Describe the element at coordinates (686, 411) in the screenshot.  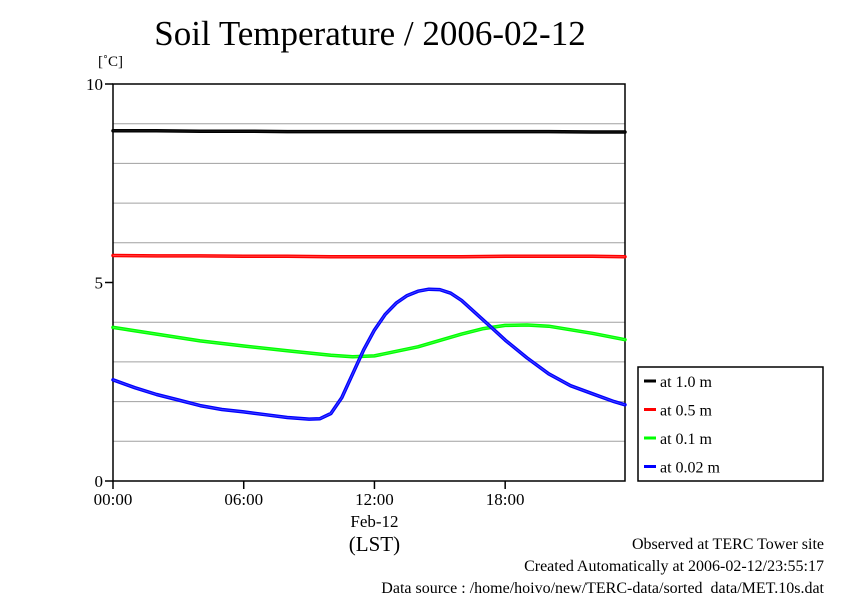
I see `legend-label: at 0.5 m` at that location.